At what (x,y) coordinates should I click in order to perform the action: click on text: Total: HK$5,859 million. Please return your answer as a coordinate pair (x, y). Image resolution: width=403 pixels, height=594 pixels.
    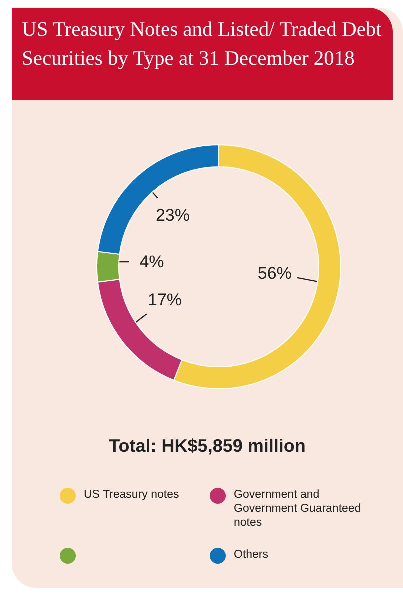
    Looking at the image, I should click on (207, 446).